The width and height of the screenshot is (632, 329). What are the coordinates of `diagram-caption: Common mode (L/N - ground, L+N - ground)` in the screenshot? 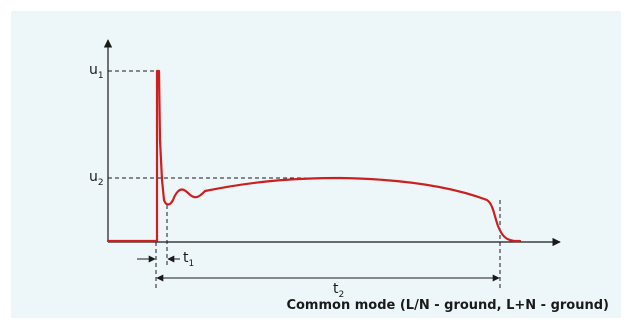 It's located at (447, 305).